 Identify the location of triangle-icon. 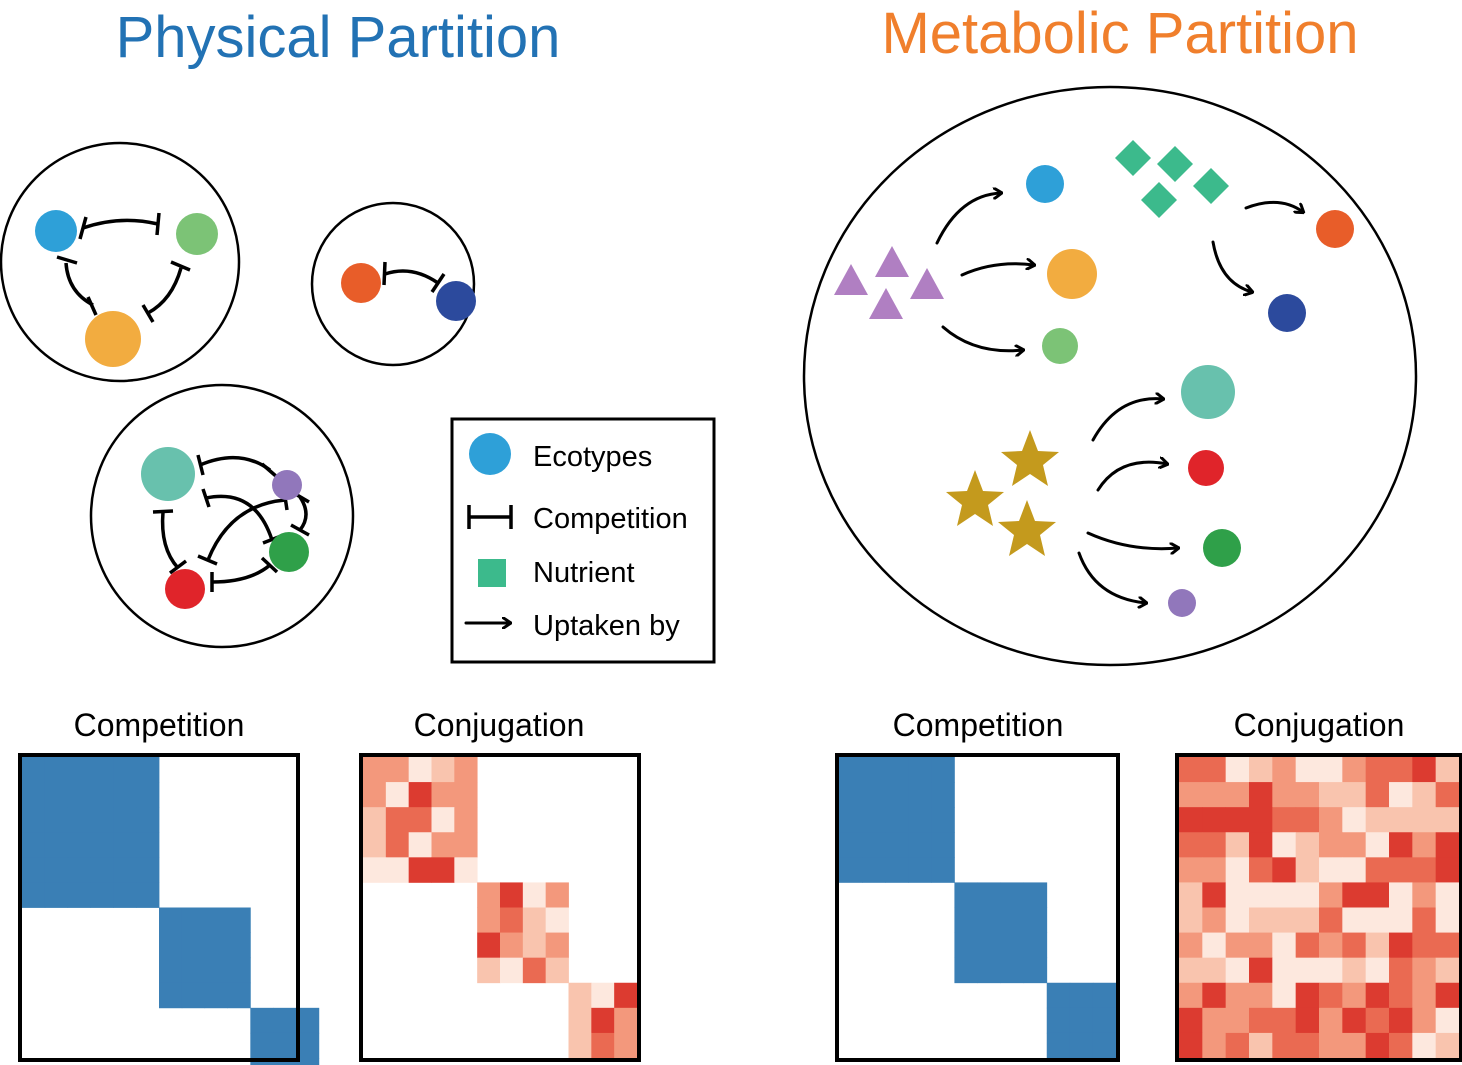
(851, 279).